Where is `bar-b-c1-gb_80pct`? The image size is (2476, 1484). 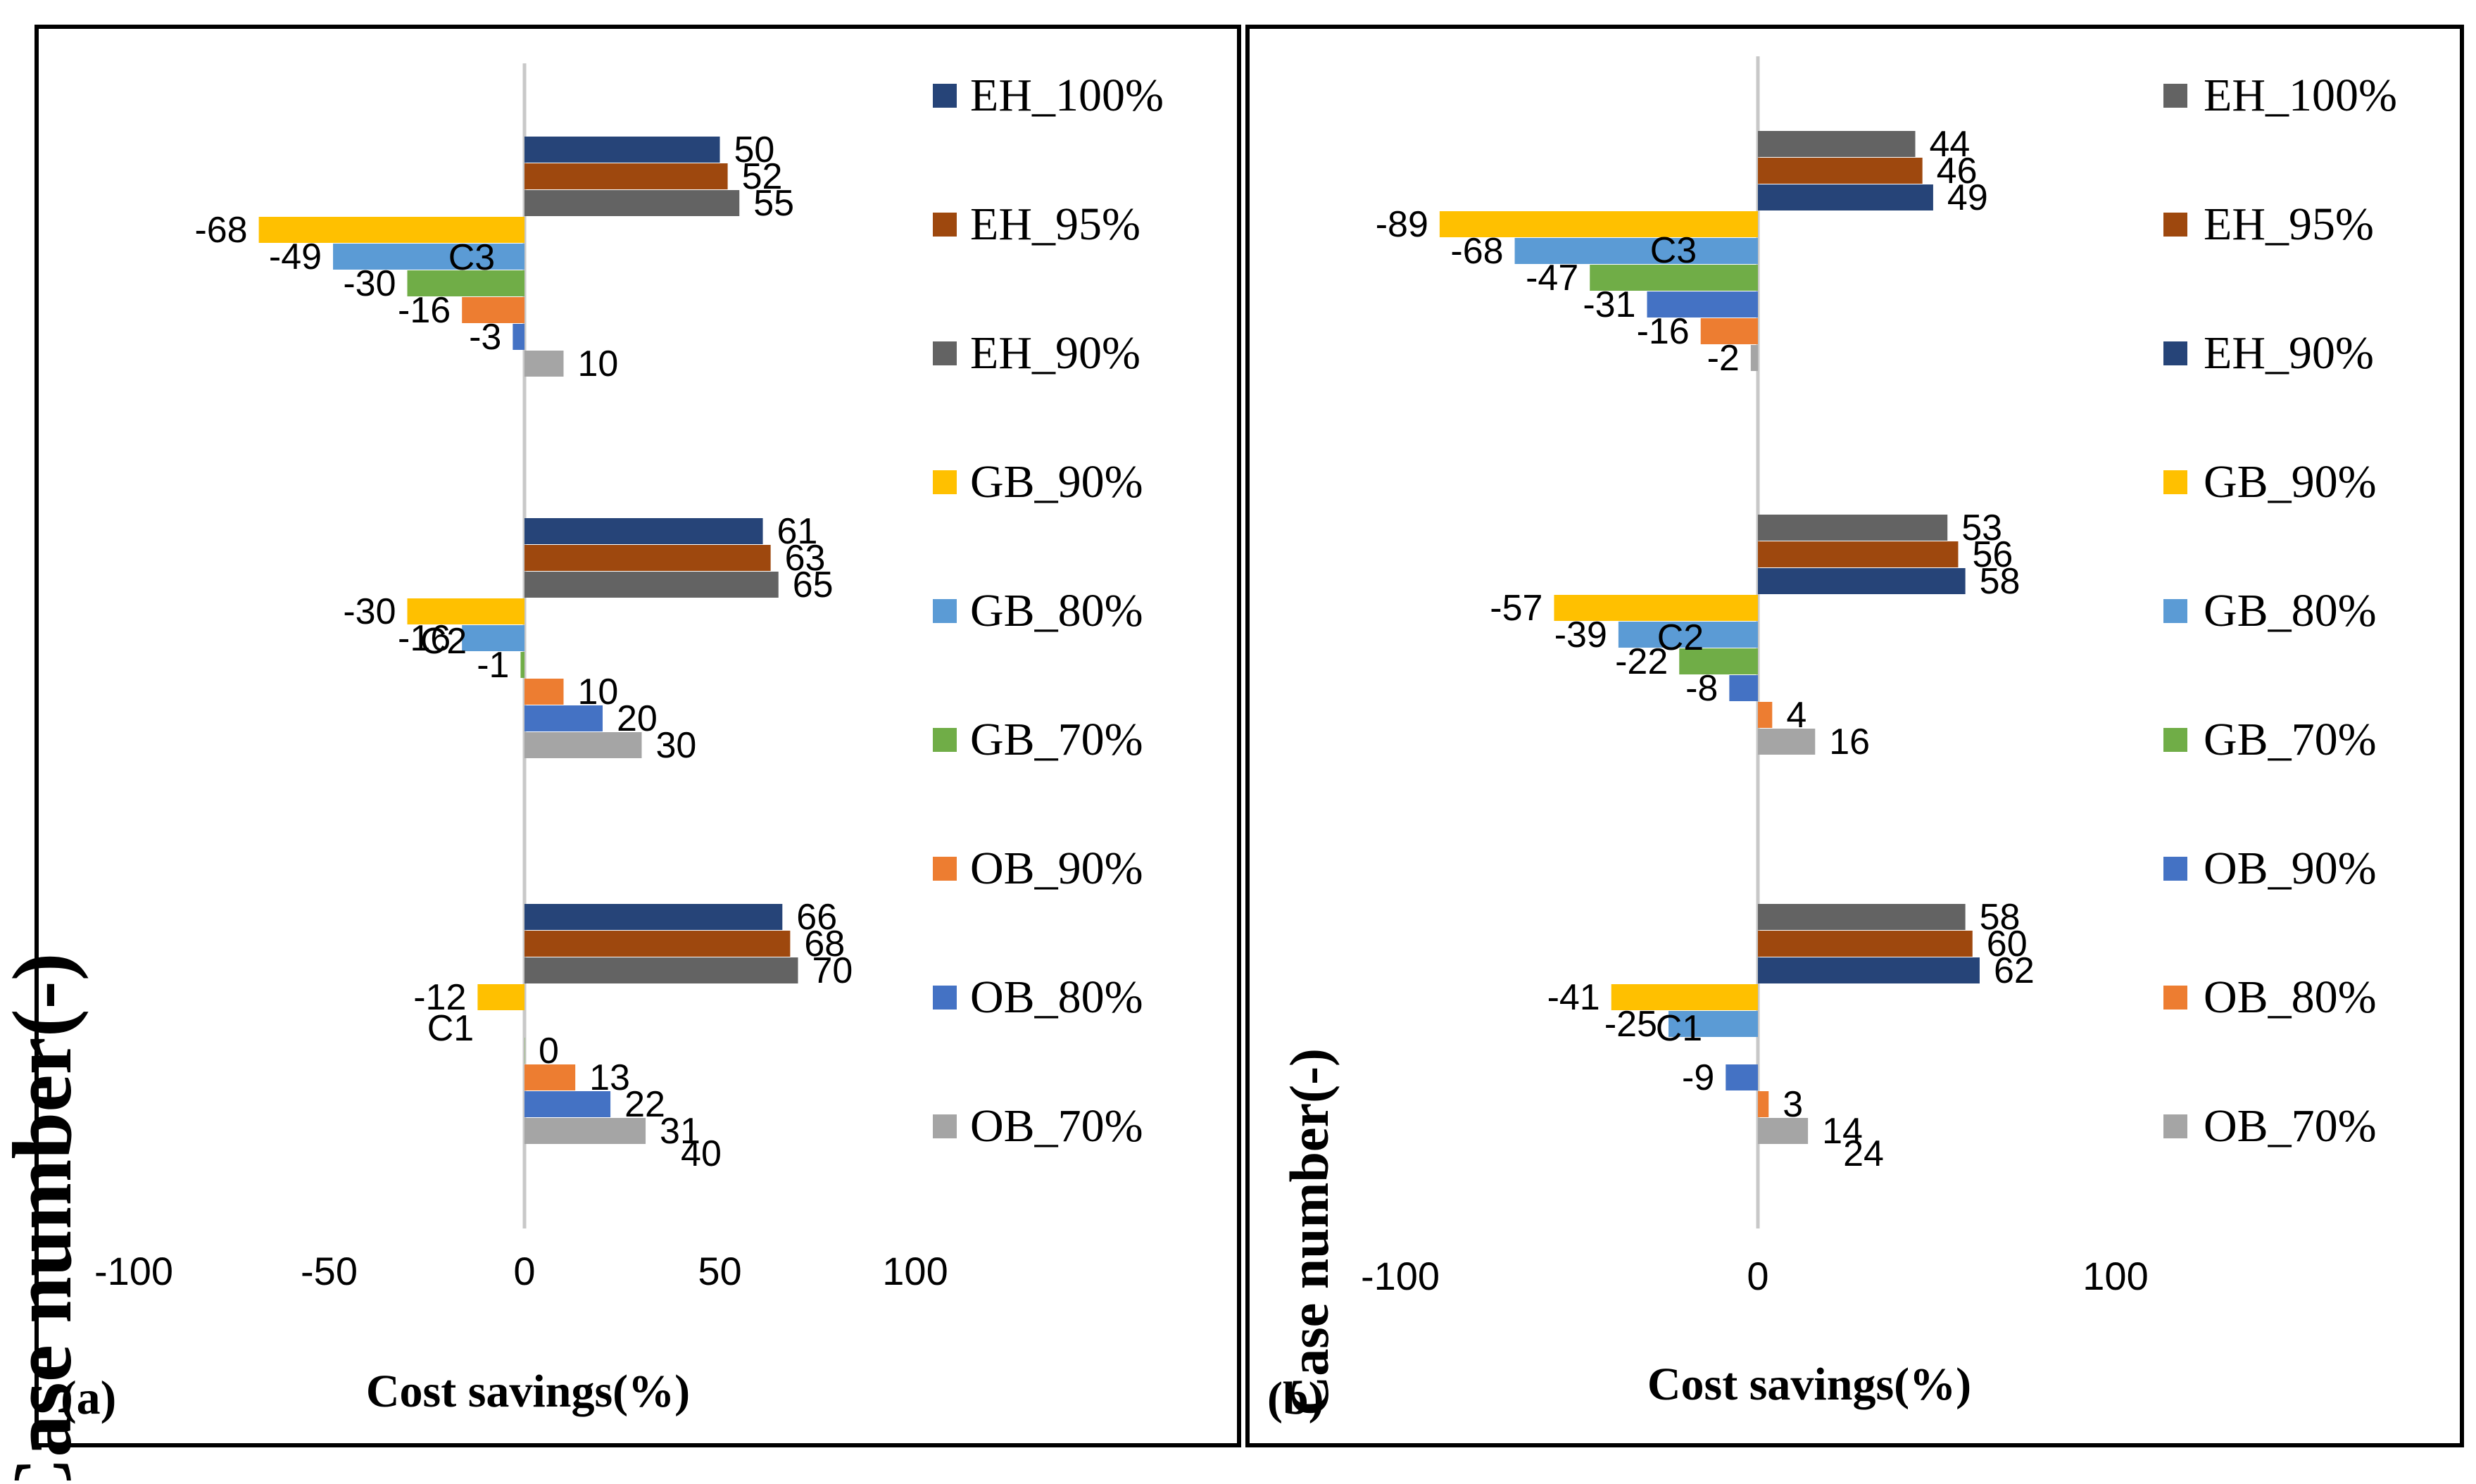
bar-b-c1-gb_80pct is located at coordinates (1714, 1024).